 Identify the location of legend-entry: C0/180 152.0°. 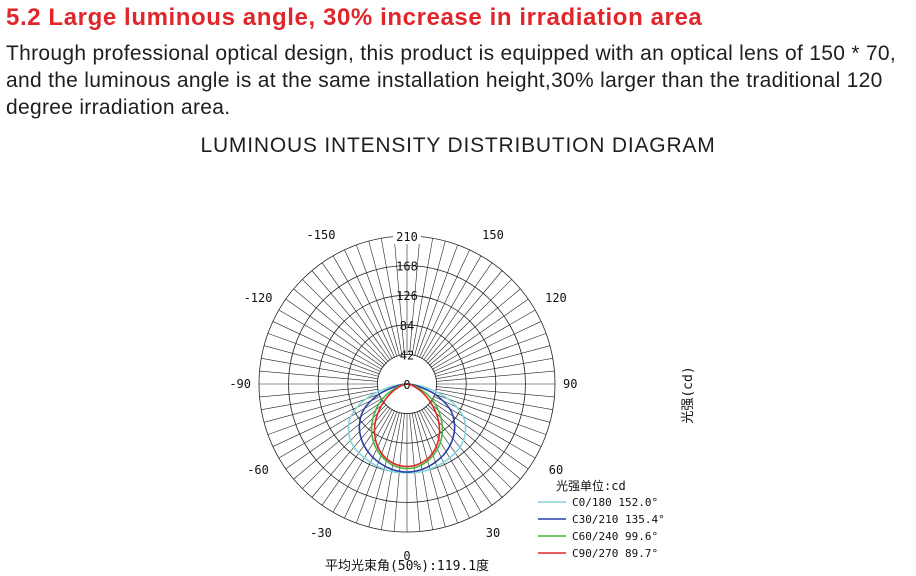
(615, 502).